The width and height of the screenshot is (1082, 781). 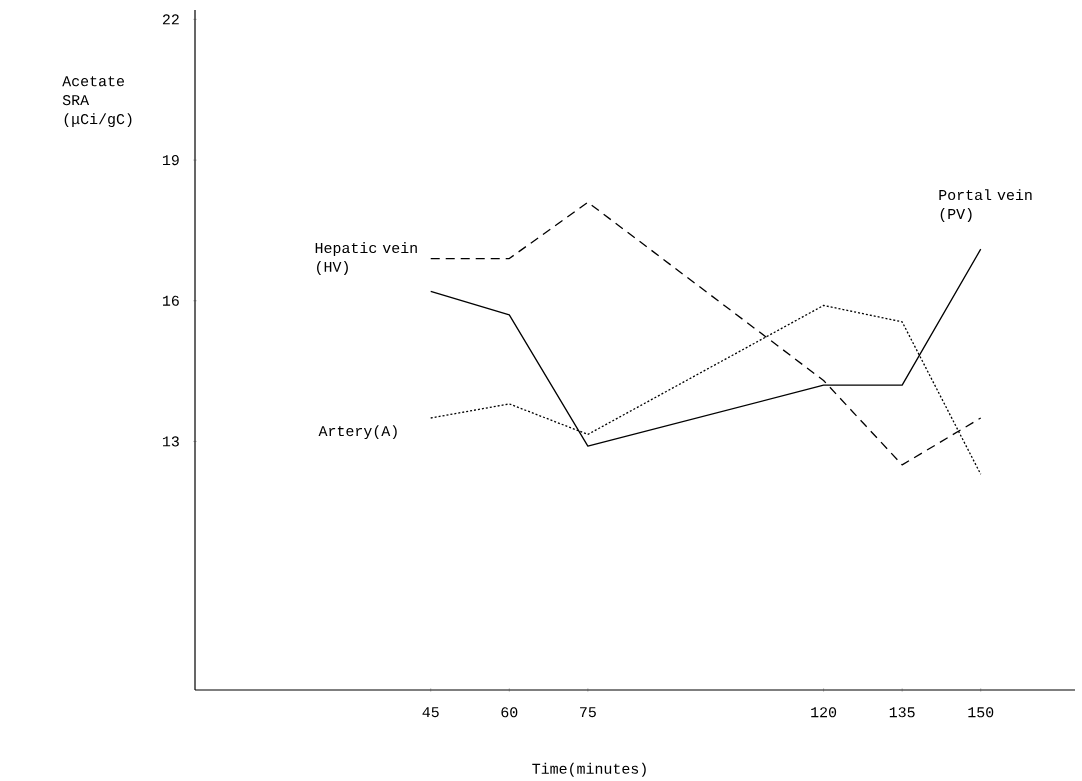 I want to click on x-tick-label: 75, so click(x=588, y=712).